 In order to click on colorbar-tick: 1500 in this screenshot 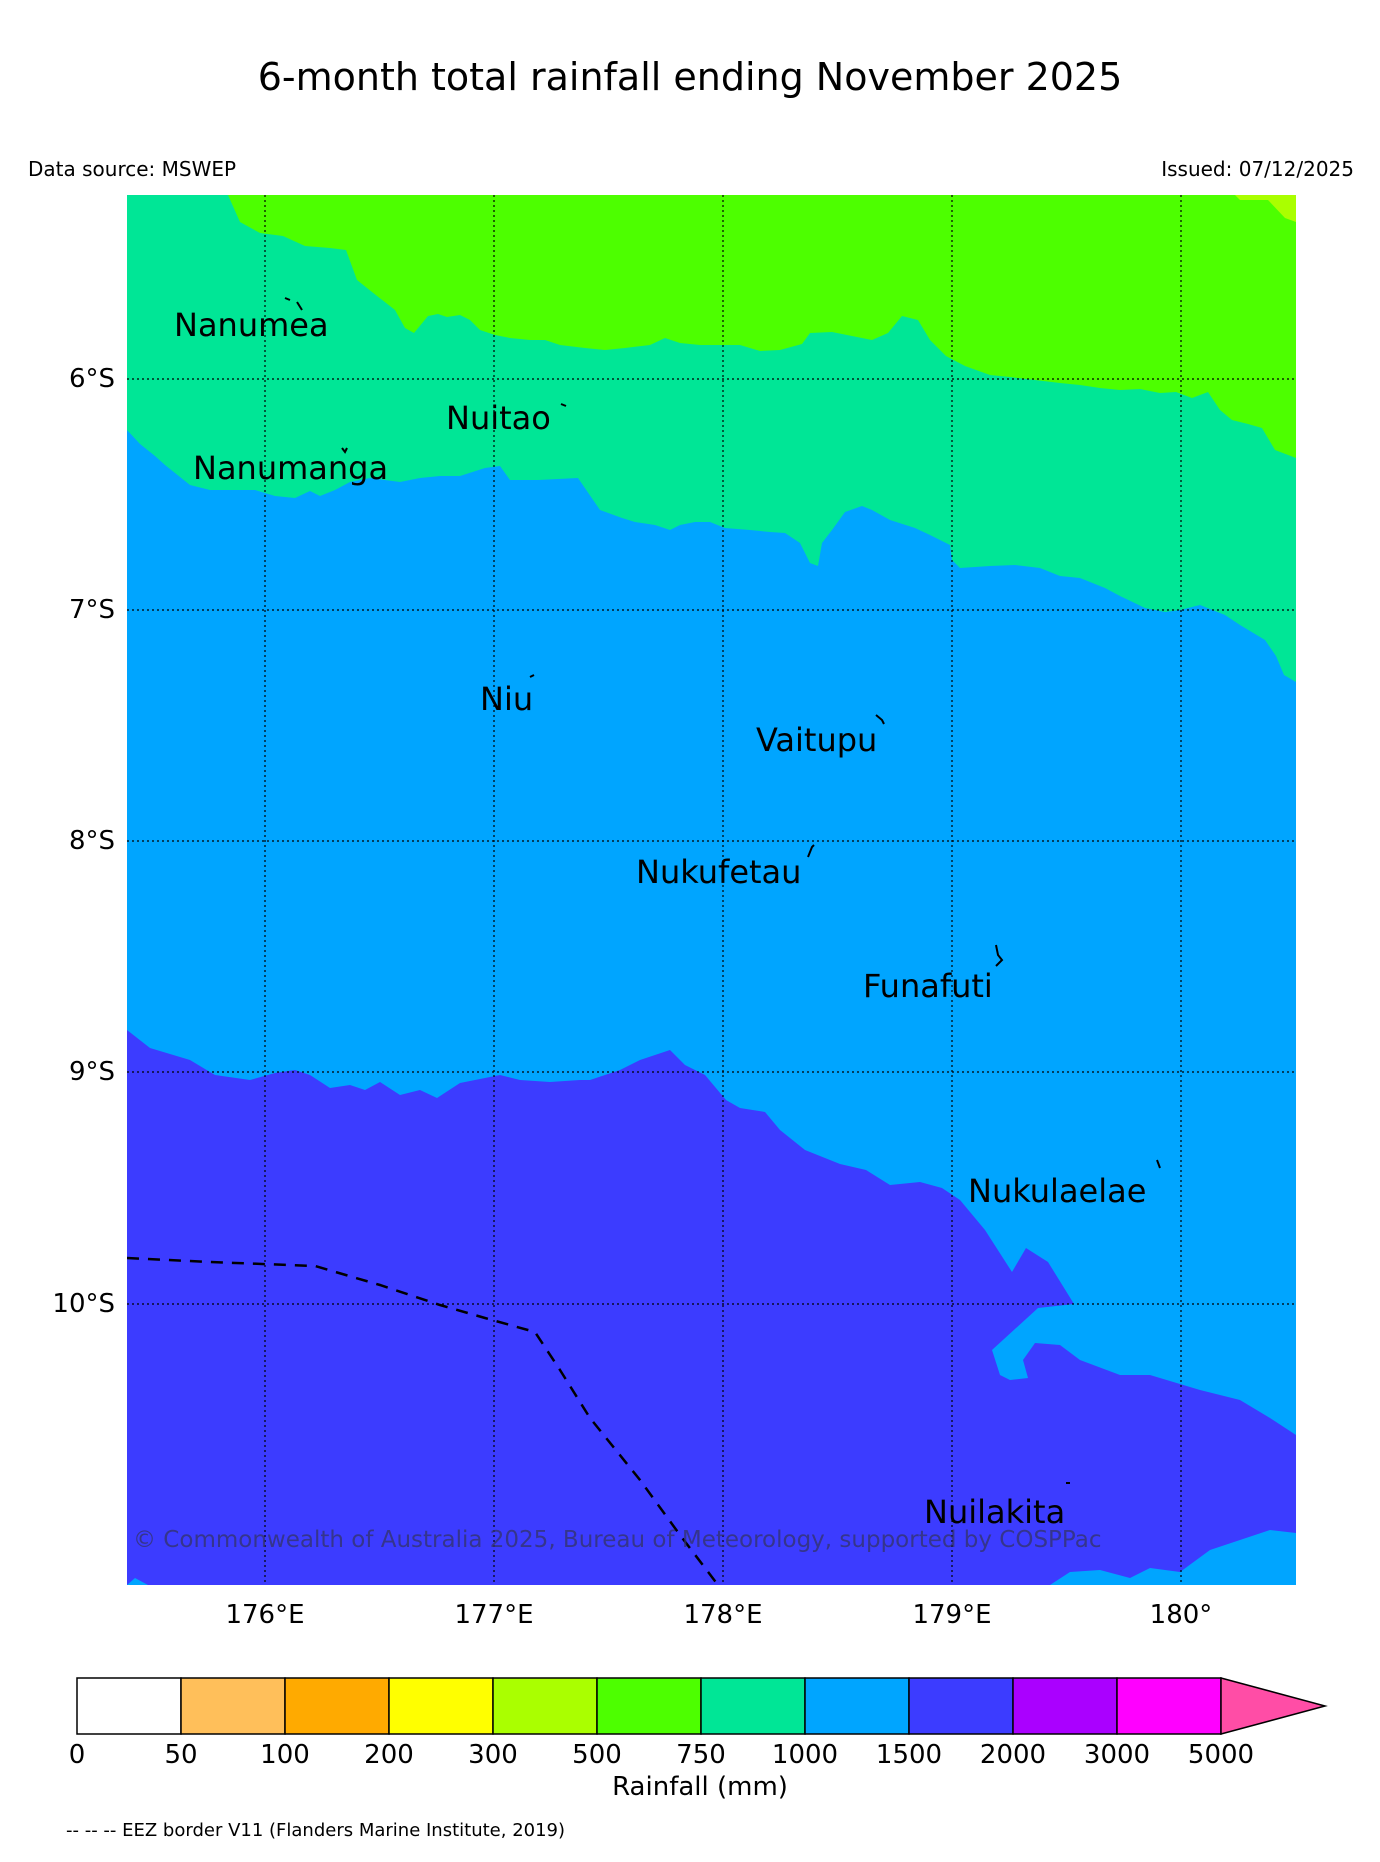, I will do `click(909, 1755)`.